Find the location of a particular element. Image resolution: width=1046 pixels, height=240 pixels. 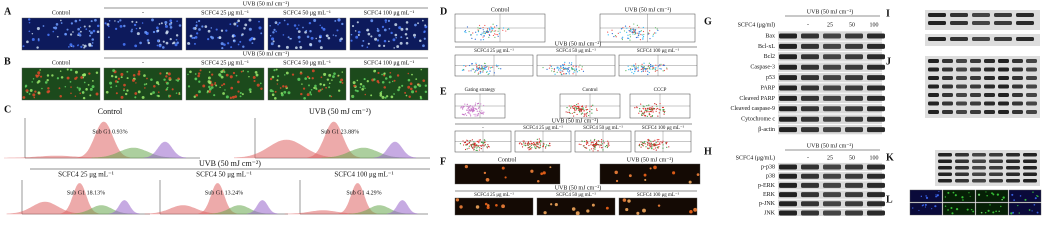

panel-label: D is located at coordinates (443, 11).